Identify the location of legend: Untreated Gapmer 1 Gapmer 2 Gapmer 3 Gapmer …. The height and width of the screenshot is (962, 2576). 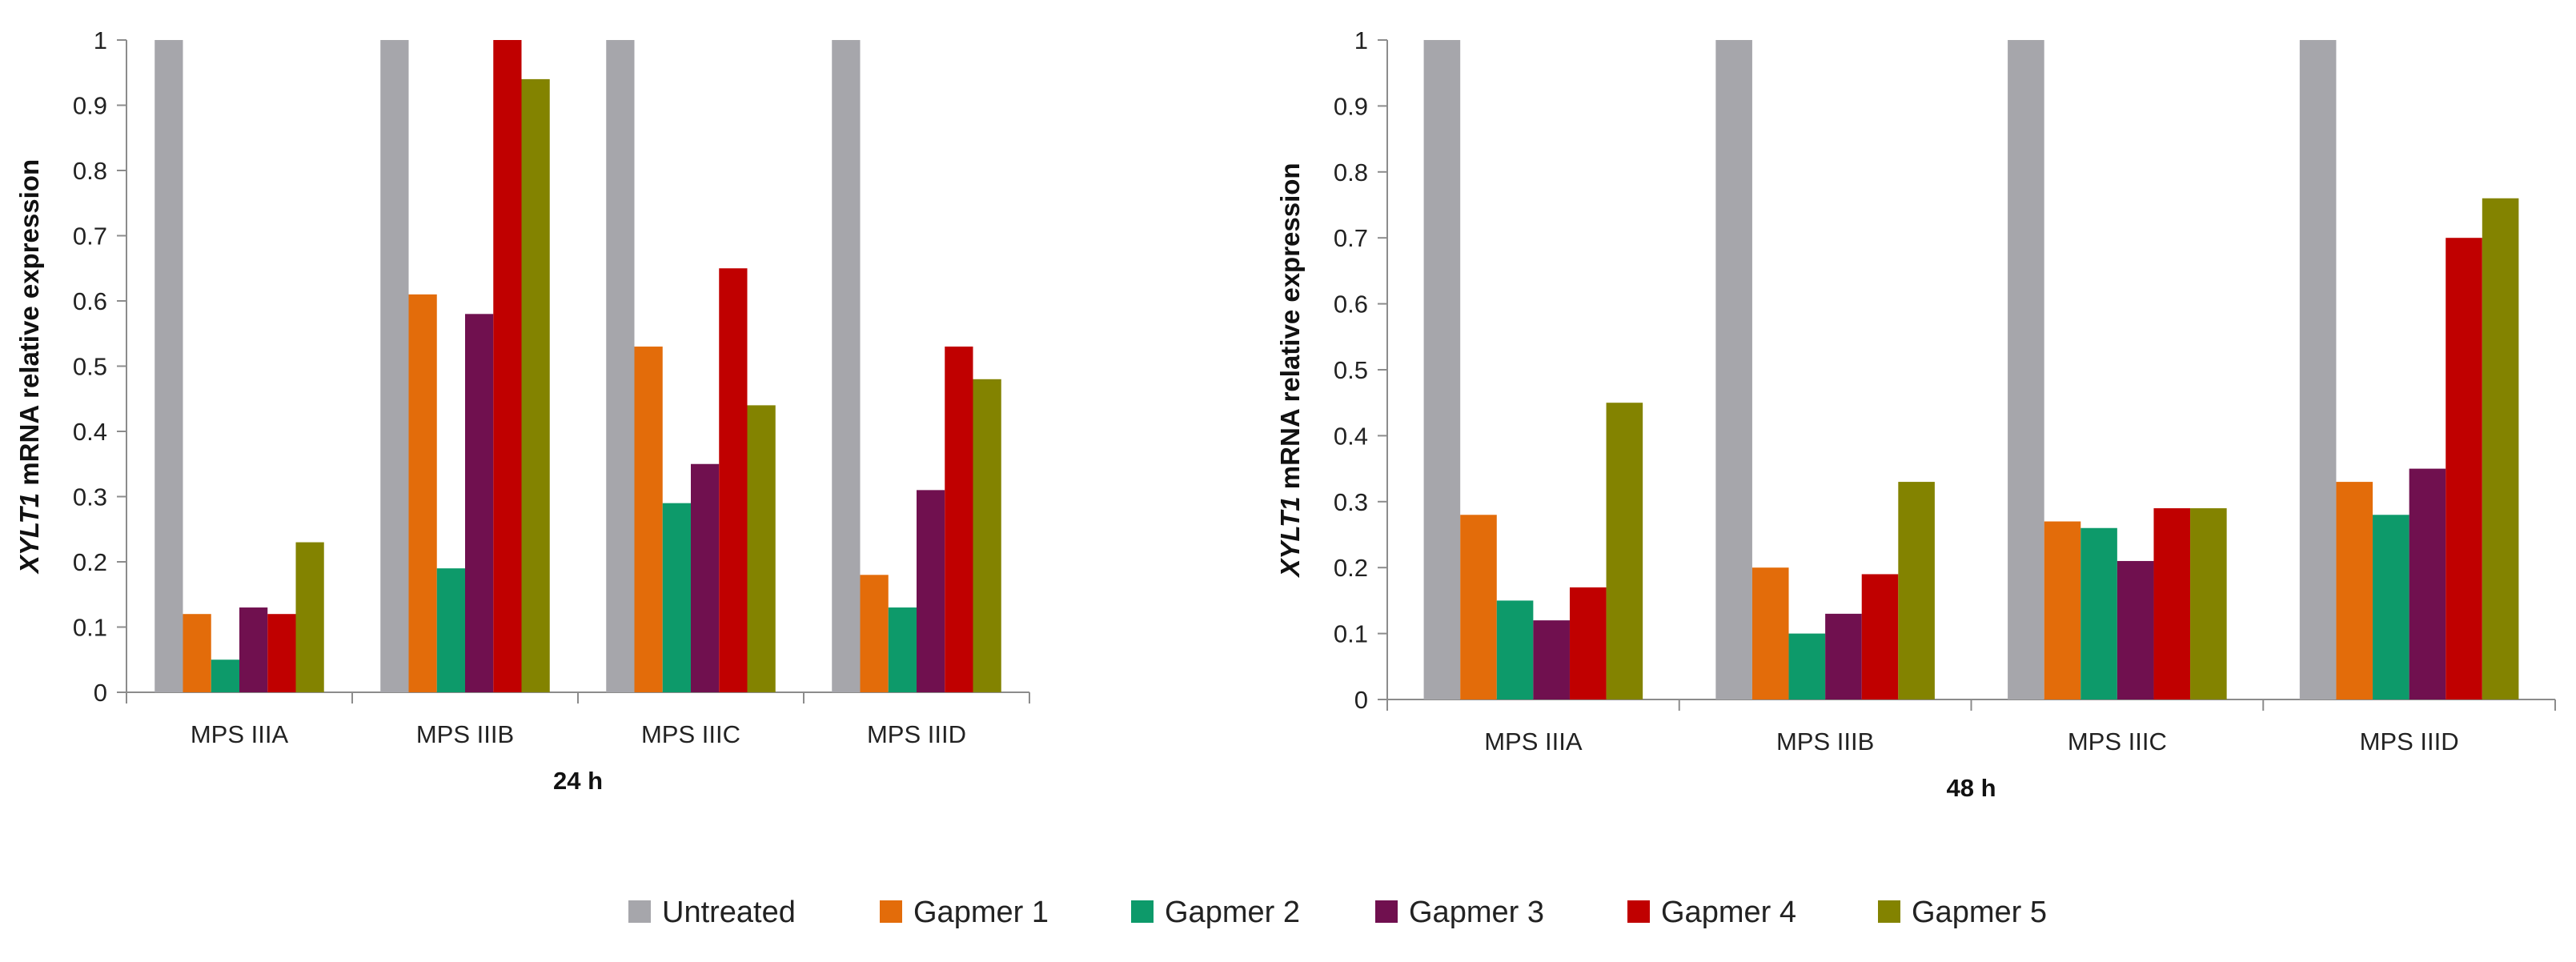
(1337, 912).